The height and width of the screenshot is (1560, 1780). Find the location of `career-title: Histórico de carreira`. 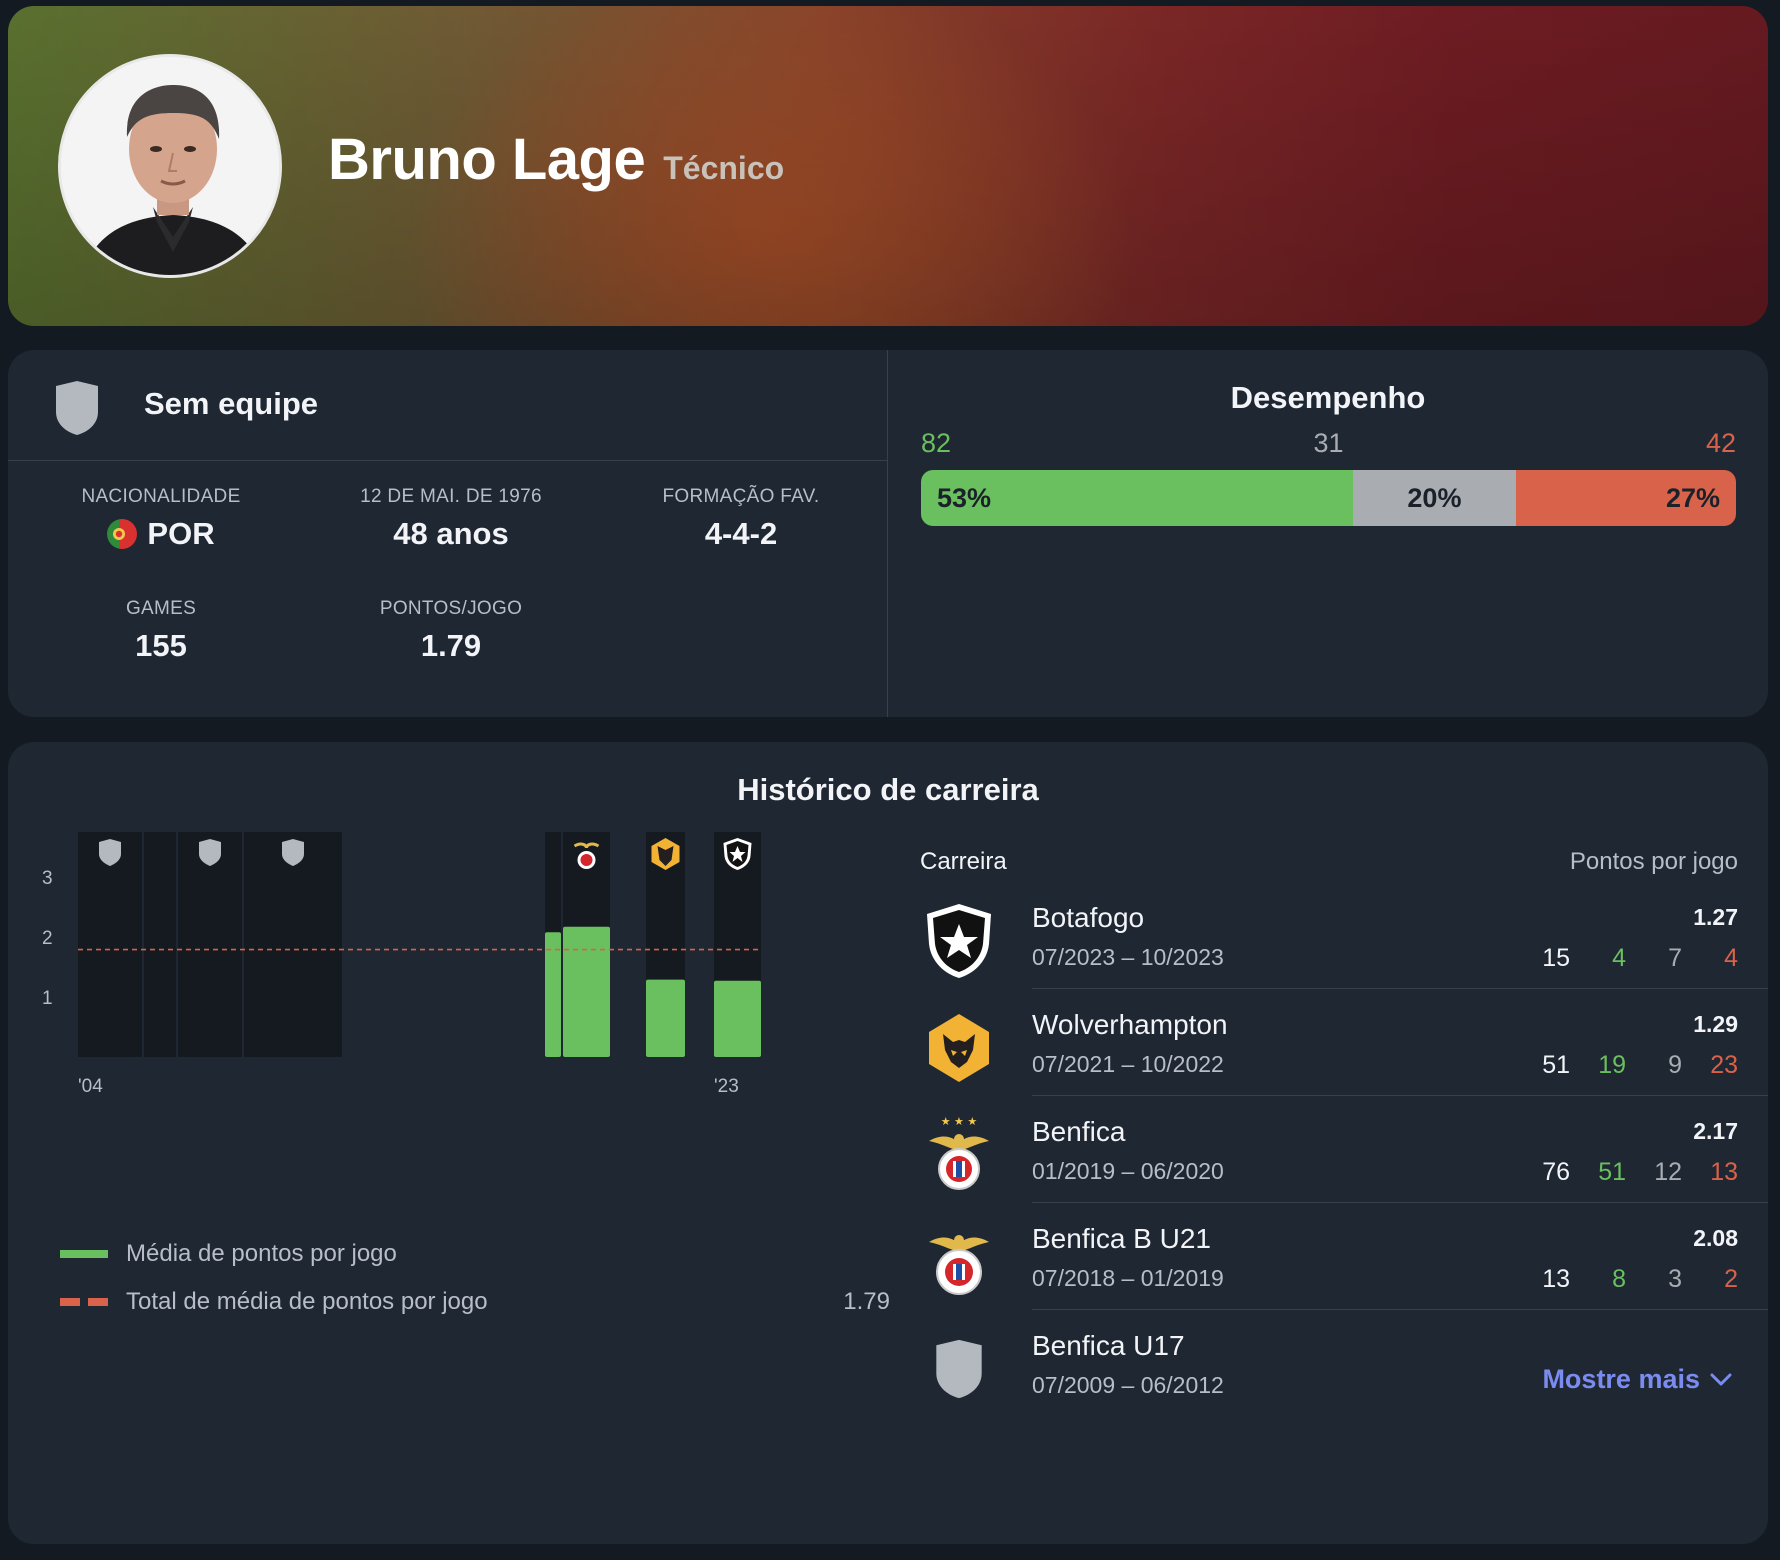

career-title: Histórico de carreira is located at coordinates (888, 789).